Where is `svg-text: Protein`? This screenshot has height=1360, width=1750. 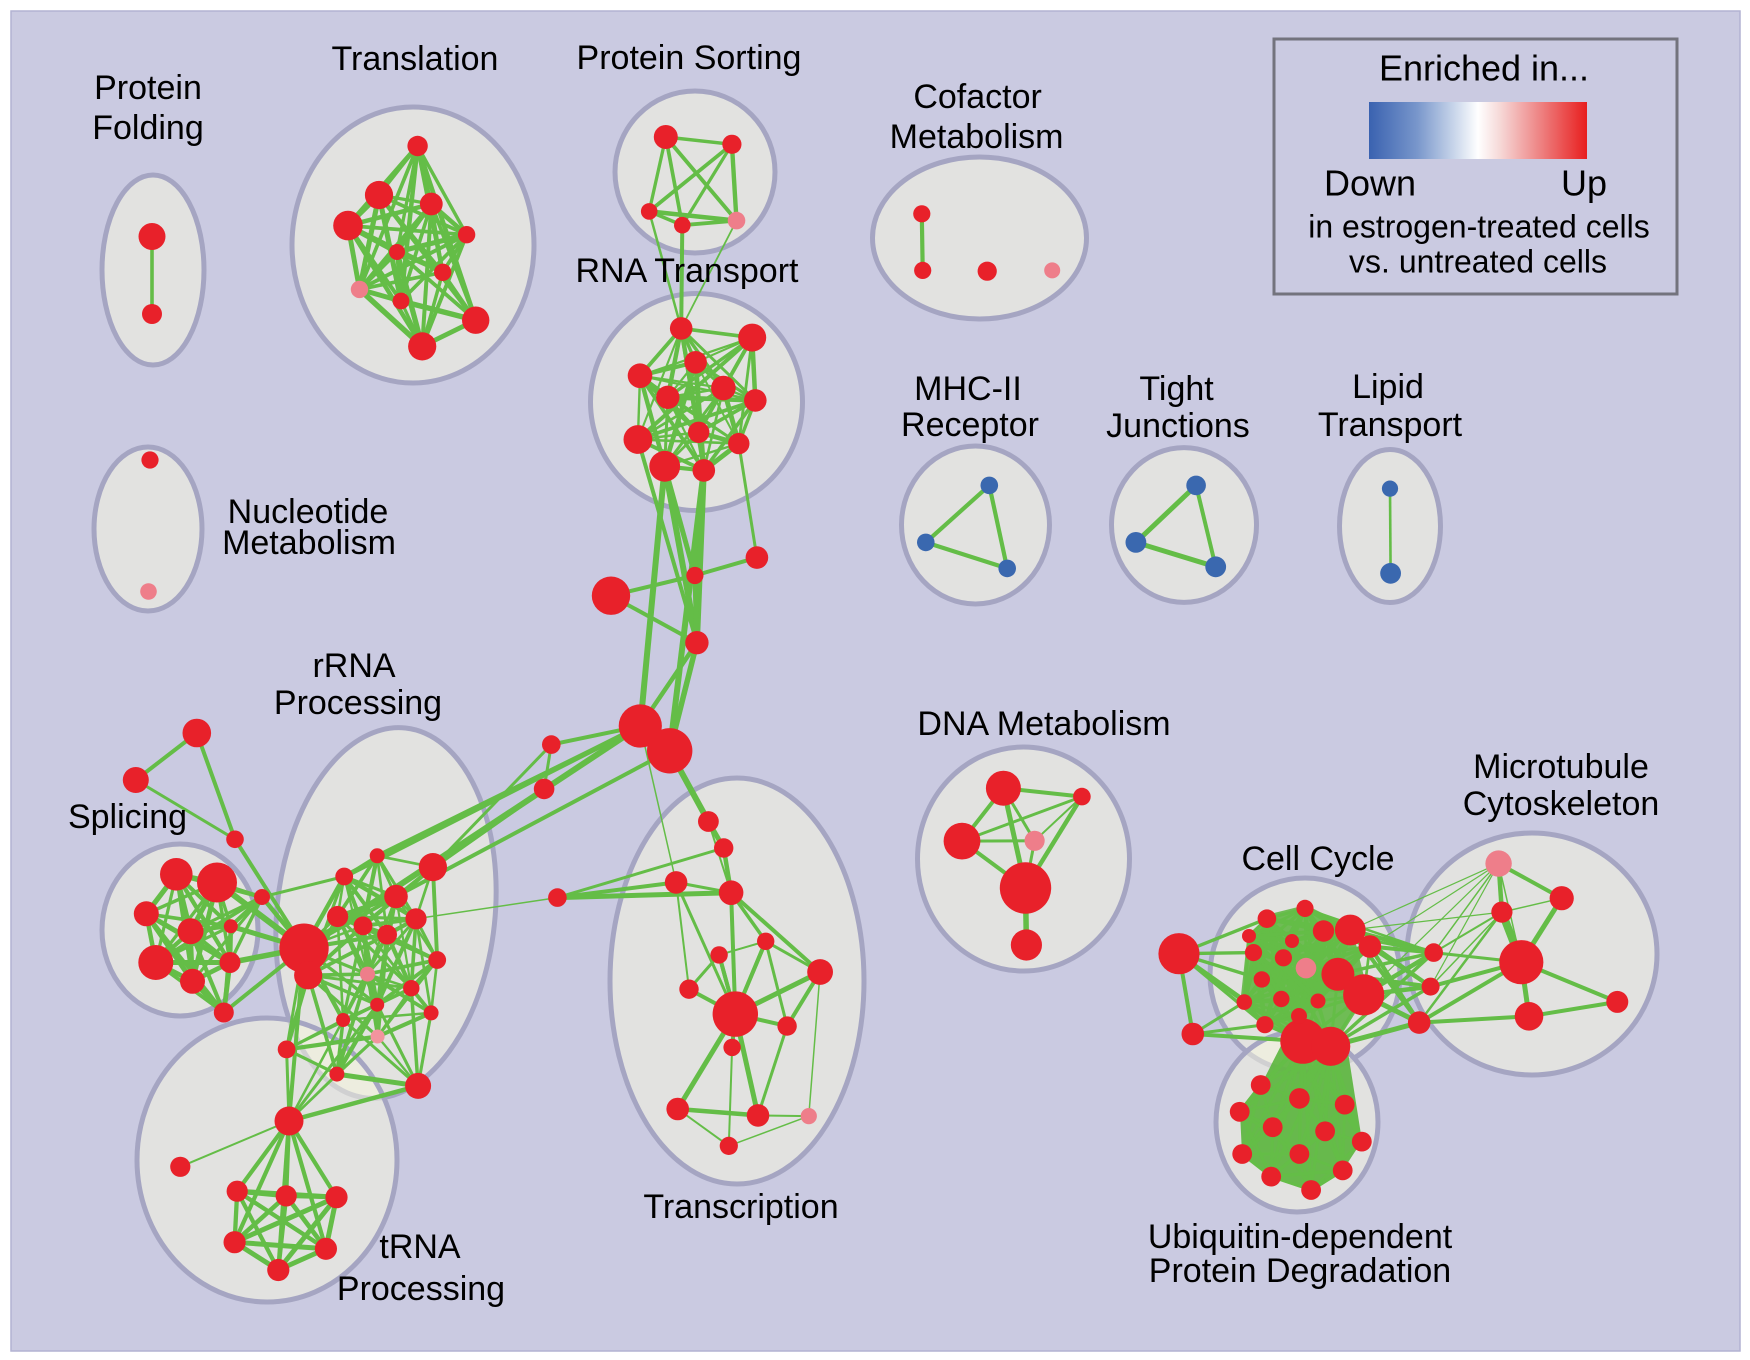
svg-text: Protein is located at coordinates (148, 88).